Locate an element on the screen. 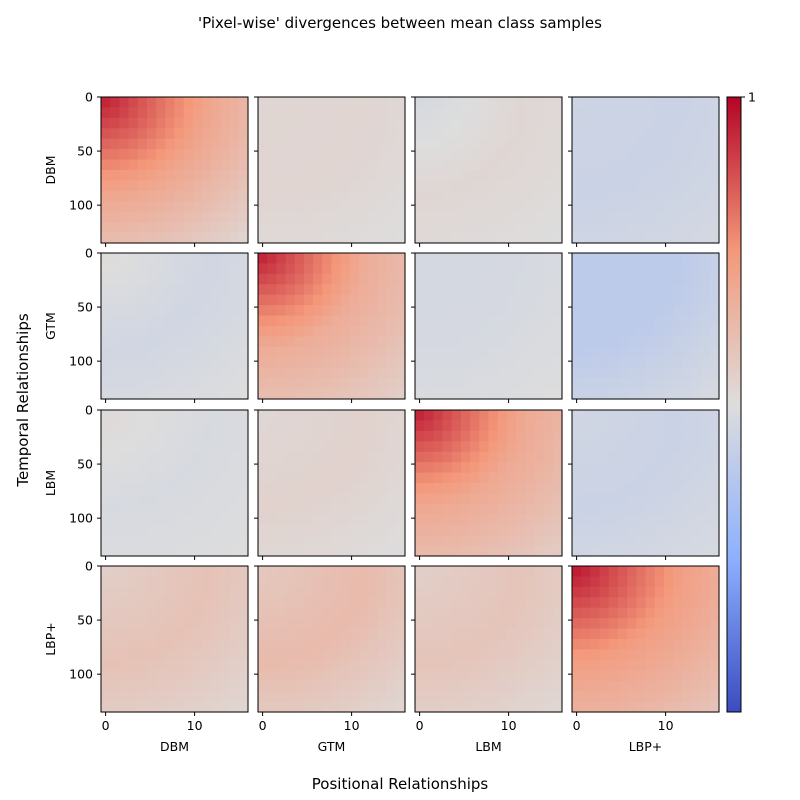  heatmap-panel-dbm-lbm is located at coordinates (487, 171).